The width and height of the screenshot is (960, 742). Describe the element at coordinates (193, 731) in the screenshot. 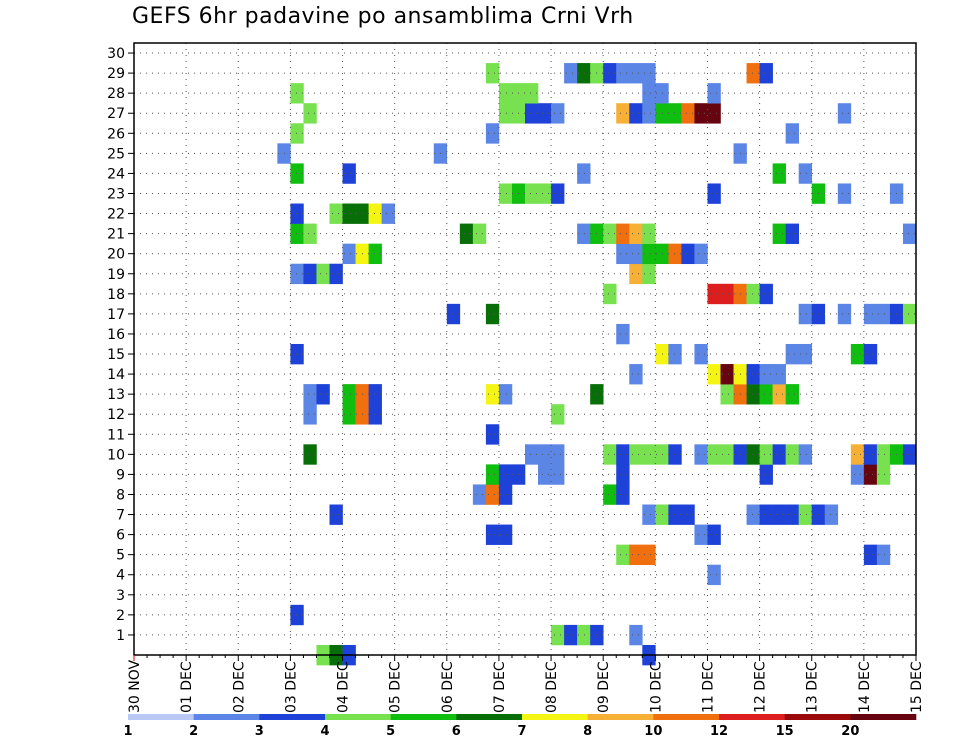

I see `colorbar-label: 2` at that location.